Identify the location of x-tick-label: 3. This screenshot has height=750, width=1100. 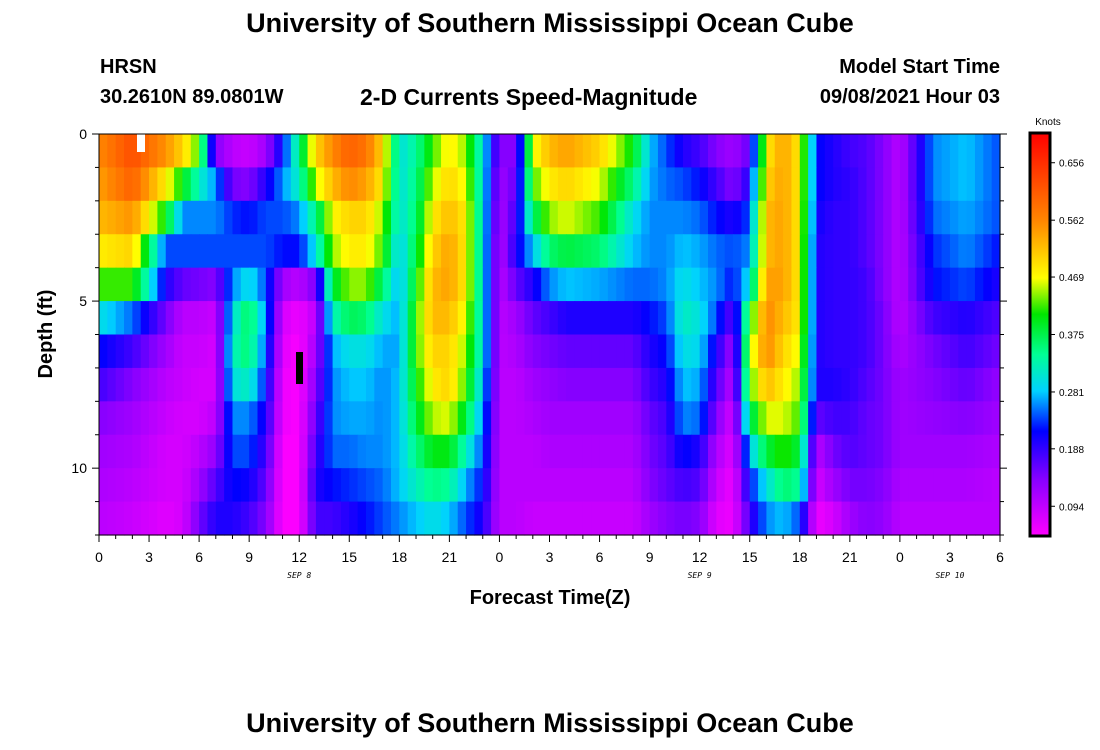
(950, 557).